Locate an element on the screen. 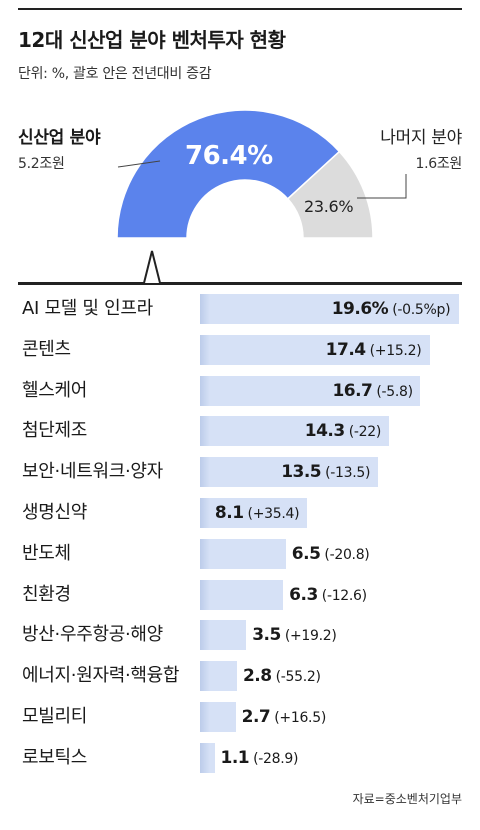  breakdown-pointer is located at coordinates (240, 267).